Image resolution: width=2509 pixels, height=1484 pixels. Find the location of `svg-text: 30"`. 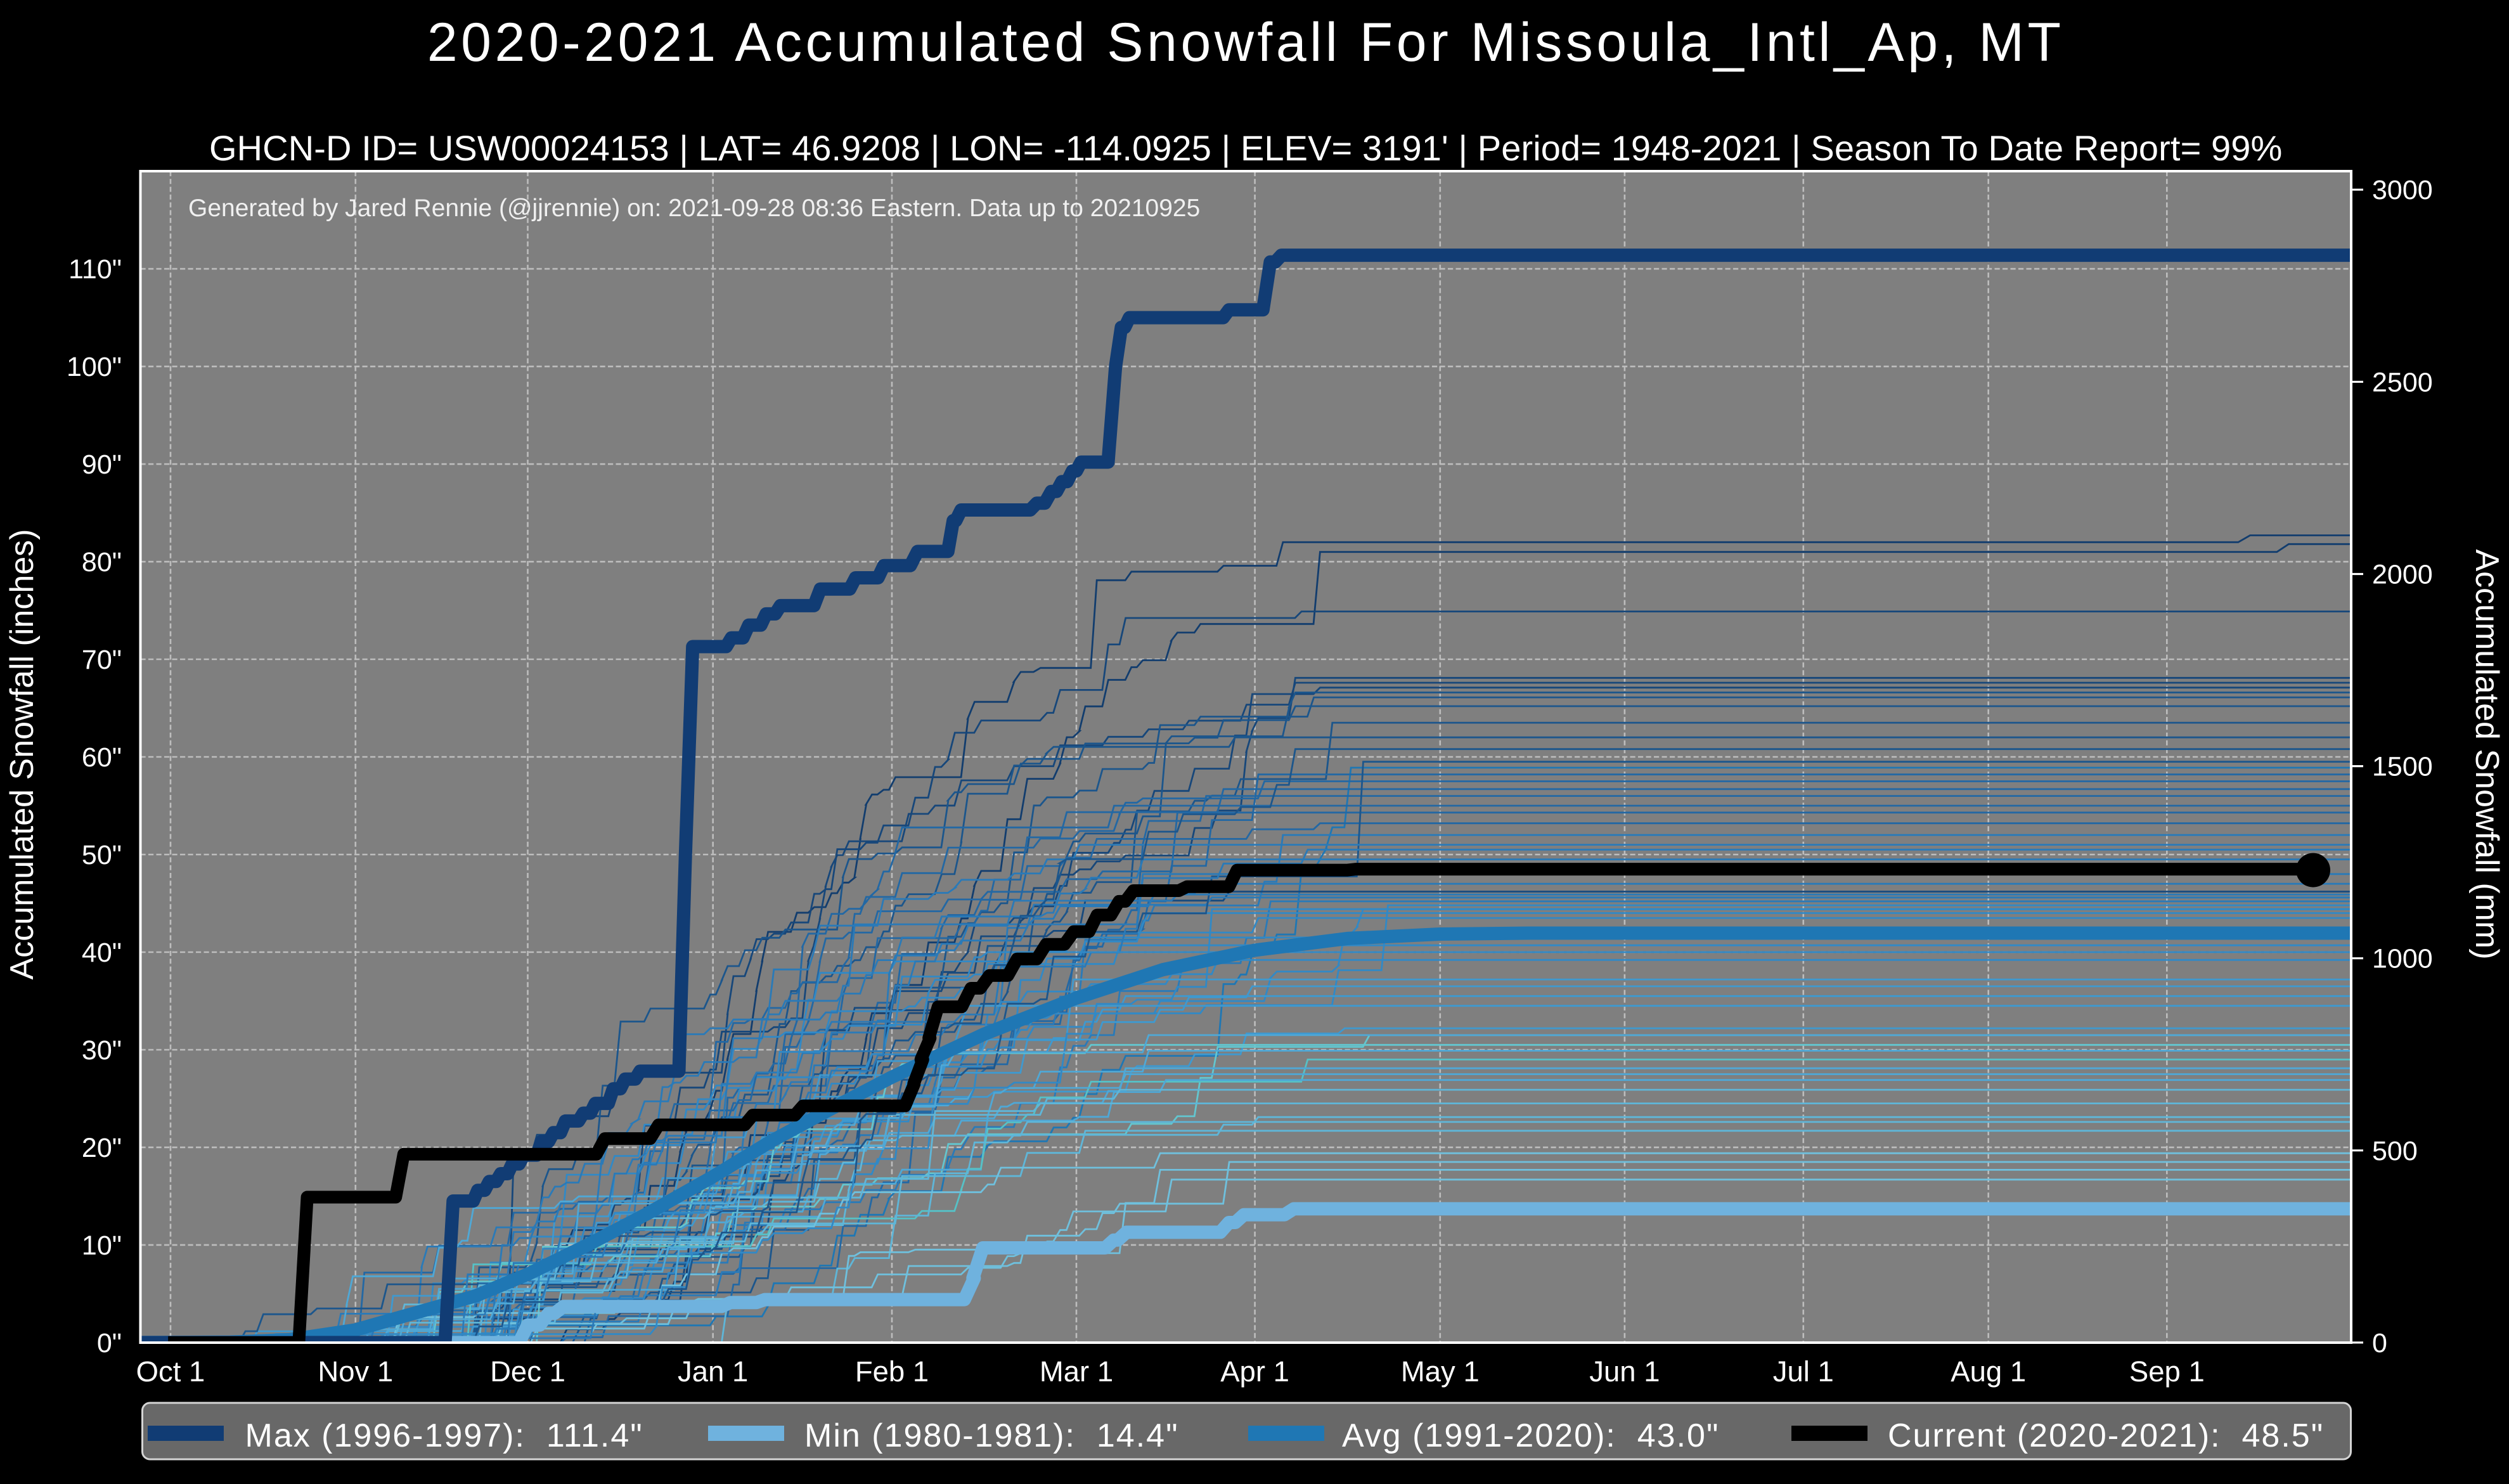

svg-text: 30" is located at coordinates (102, 1050).